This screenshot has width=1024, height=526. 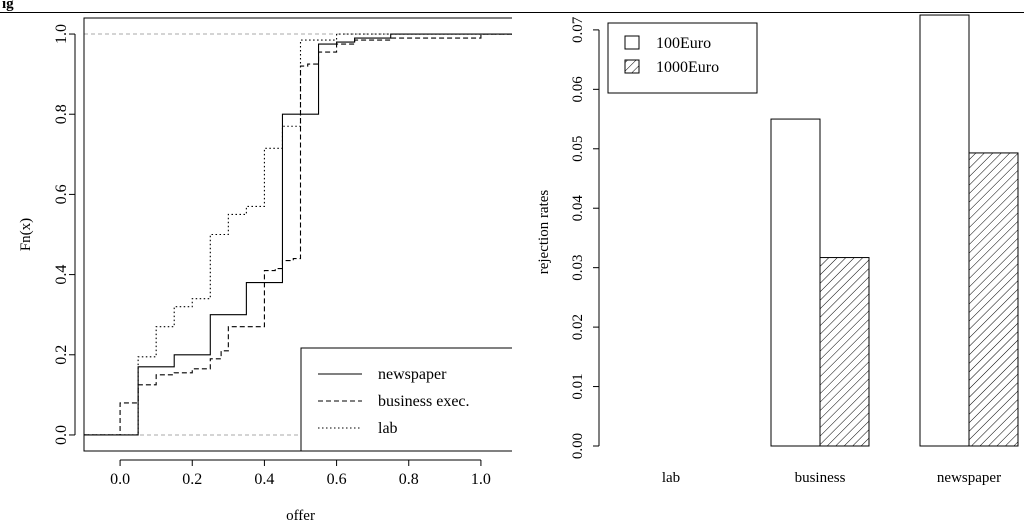 I want to click on y-tick-label: 0.06, so click(x=578, y=89).